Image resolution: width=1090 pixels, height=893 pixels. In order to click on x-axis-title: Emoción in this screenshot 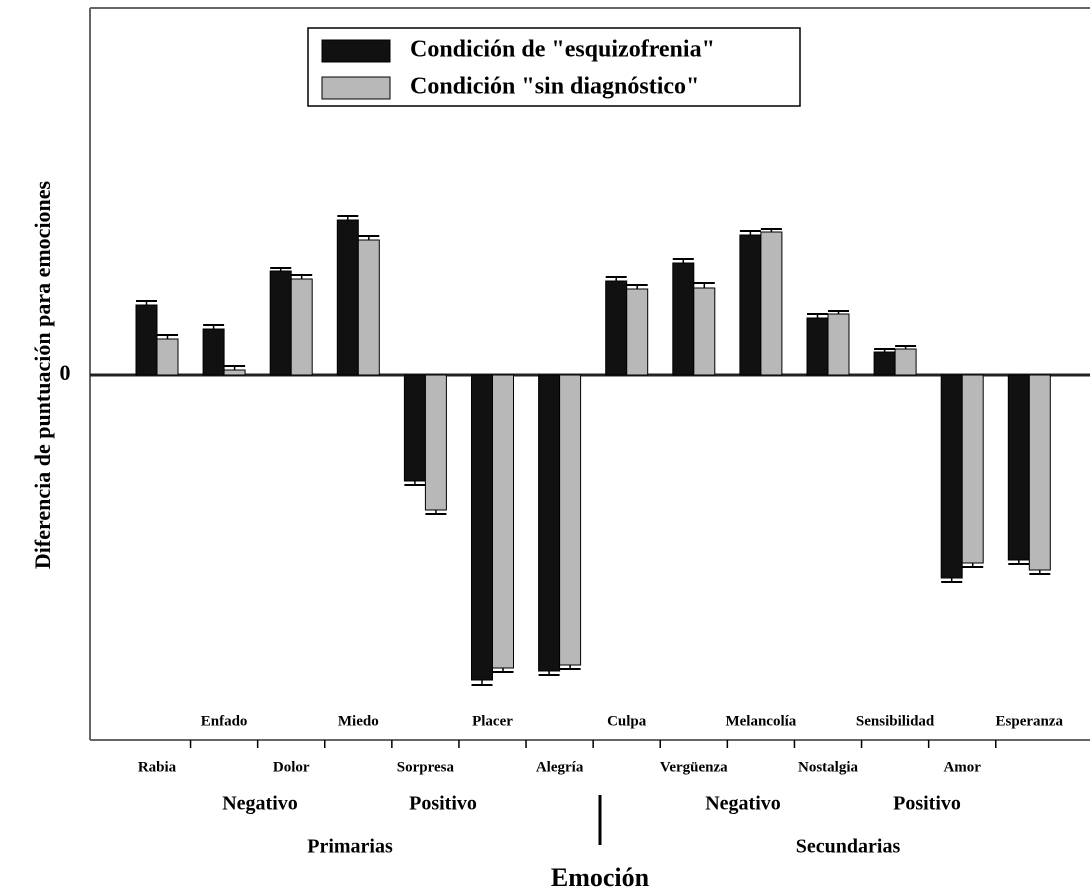, I will do `click(600, 877)`.